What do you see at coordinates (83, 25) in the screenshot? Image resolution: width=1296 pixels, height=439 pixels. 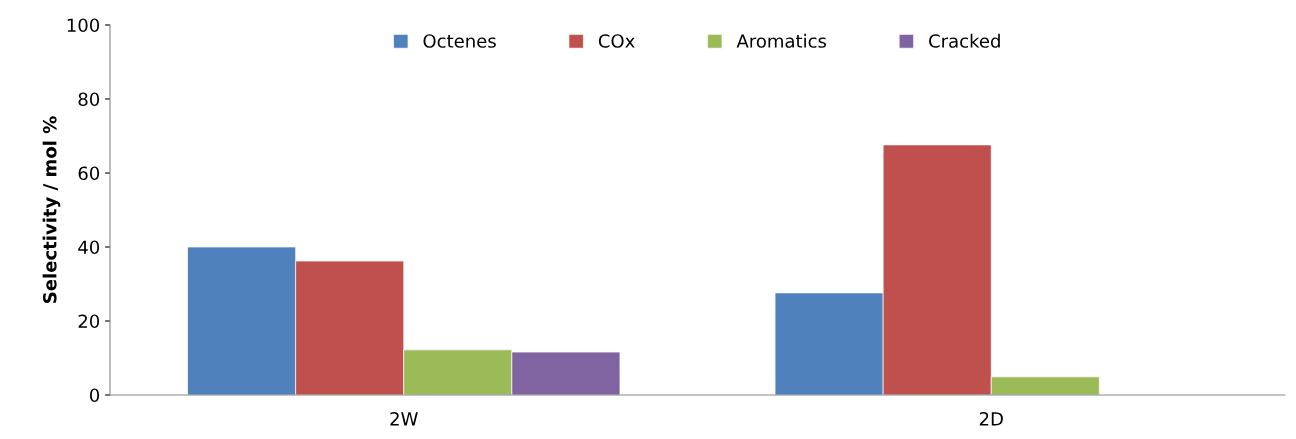 I see `y-tick-label: 100` at bounding box center [83, 25].